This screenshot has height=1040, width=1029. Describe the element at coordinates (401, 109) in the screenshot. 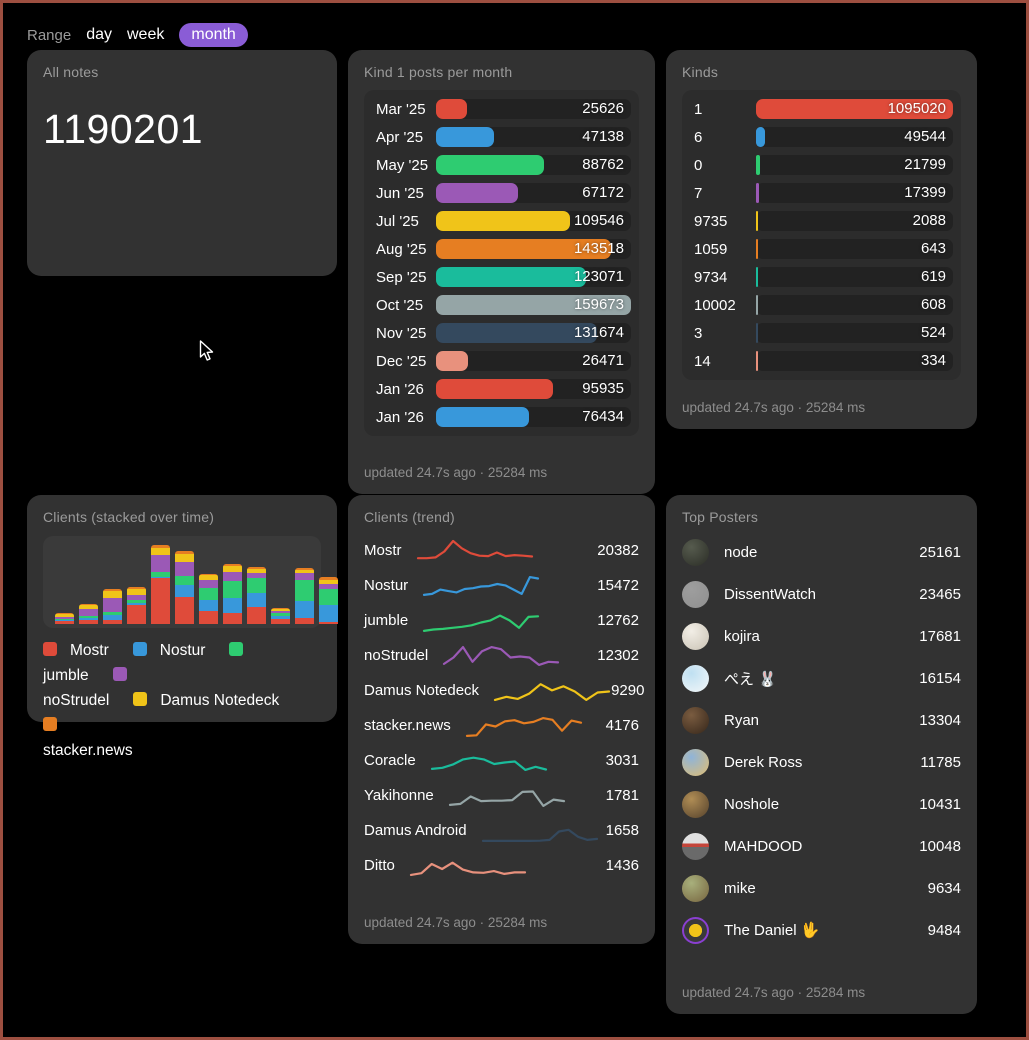

I see `bar-label: Mar '25` at that location.